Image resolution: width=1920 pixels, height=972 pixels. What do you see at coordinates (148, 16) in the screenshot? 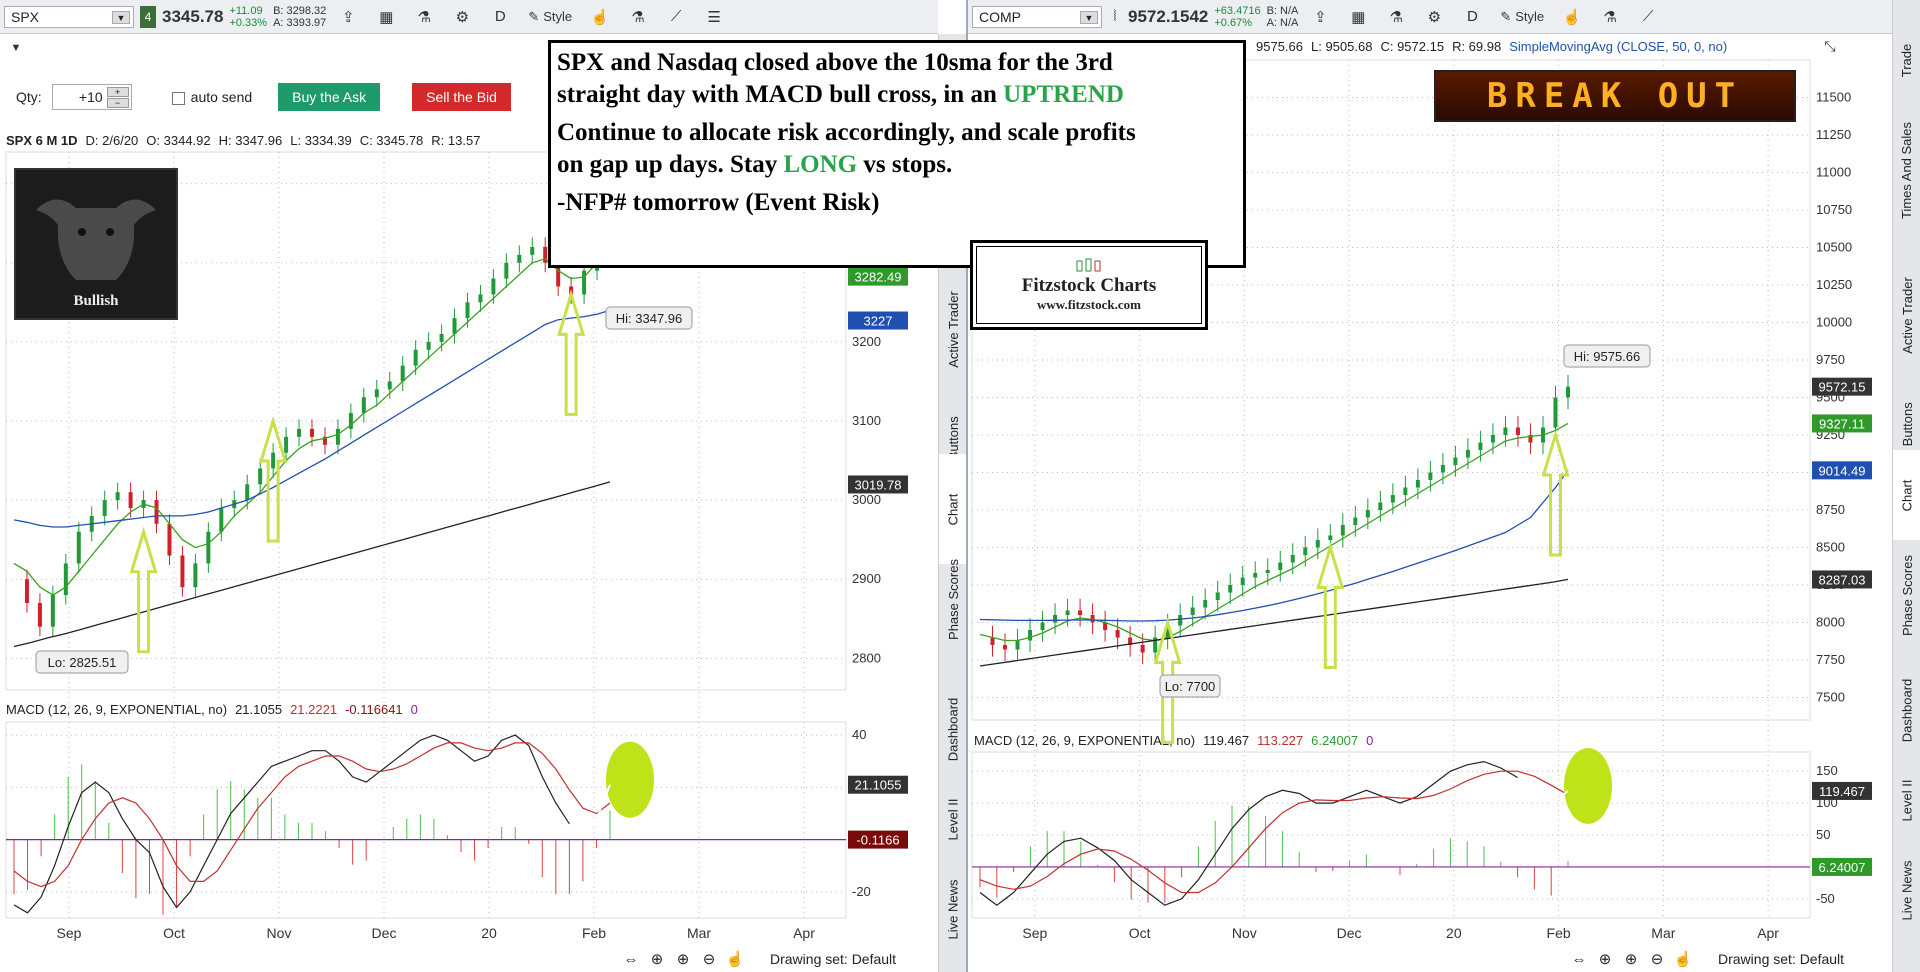
I see `link-badge: 4` at bounding box center [148, 16].